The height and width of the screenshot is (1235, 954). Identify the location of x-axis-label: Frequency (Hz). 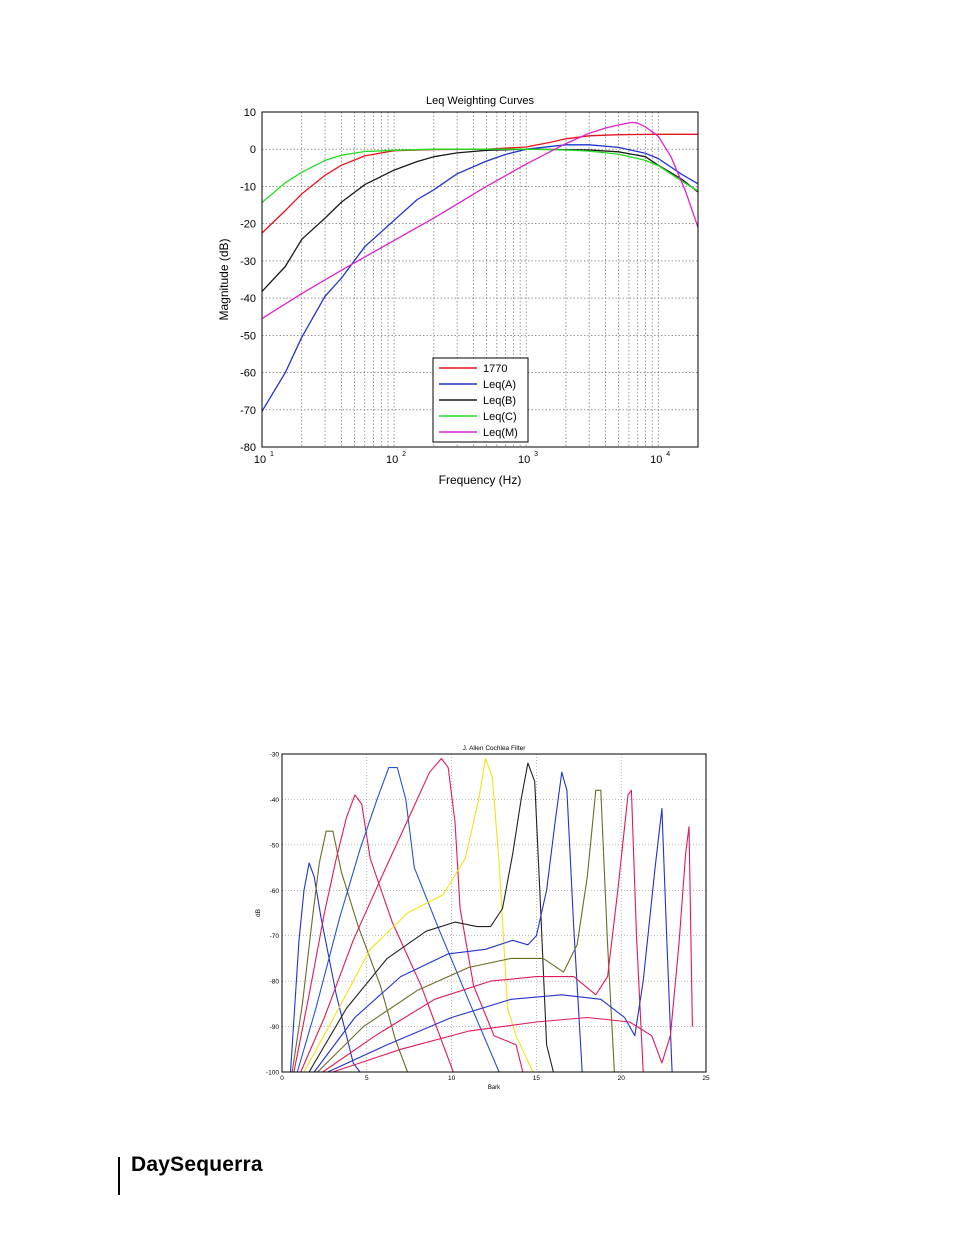
(480, 480).